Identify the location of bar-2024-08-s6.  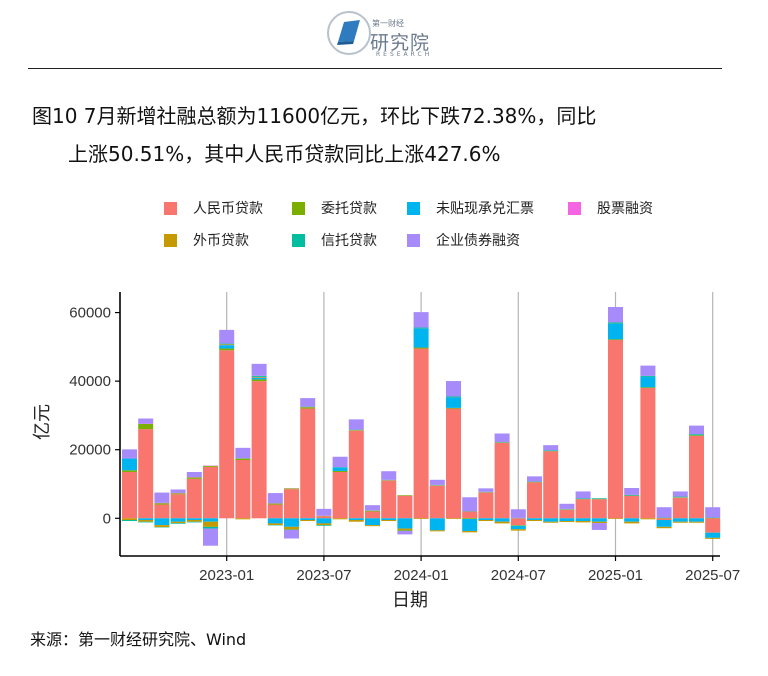
(534, 479).